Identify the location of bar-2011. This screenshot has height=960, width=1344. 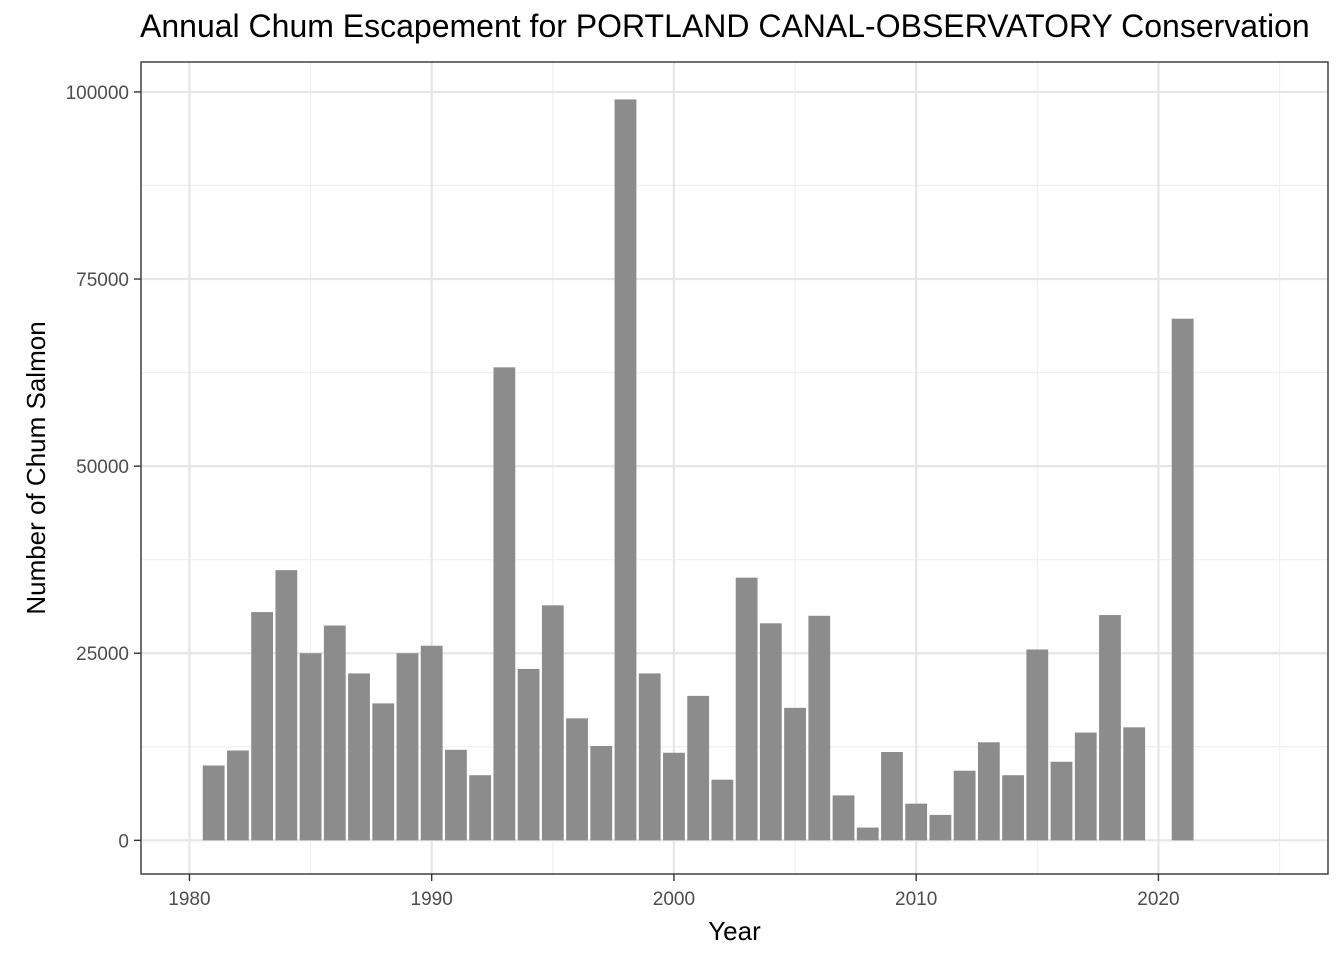
(940, 827).